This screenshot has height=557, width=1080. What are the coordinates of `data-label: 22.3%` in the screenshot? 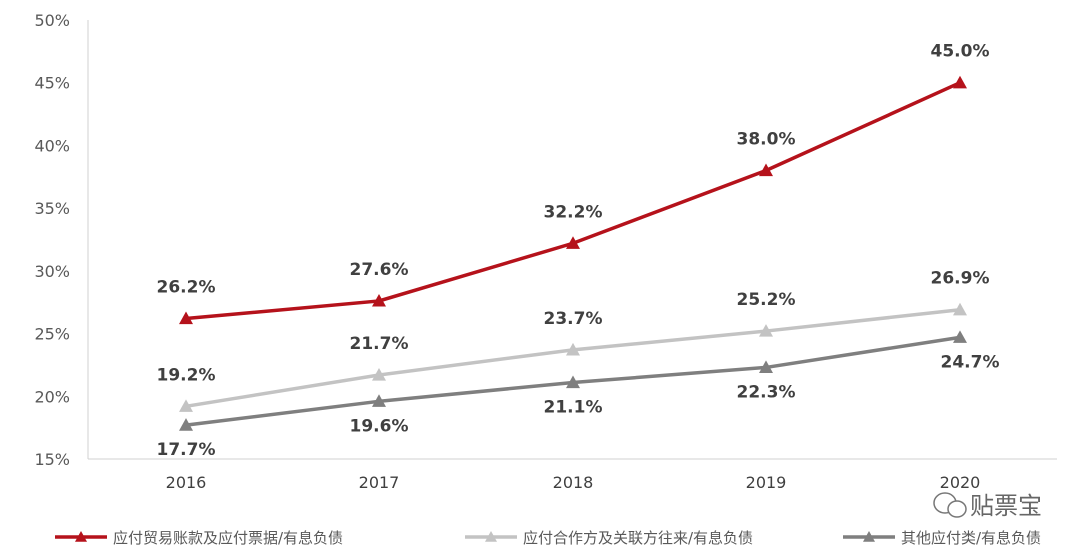 It's located at (766, 392).